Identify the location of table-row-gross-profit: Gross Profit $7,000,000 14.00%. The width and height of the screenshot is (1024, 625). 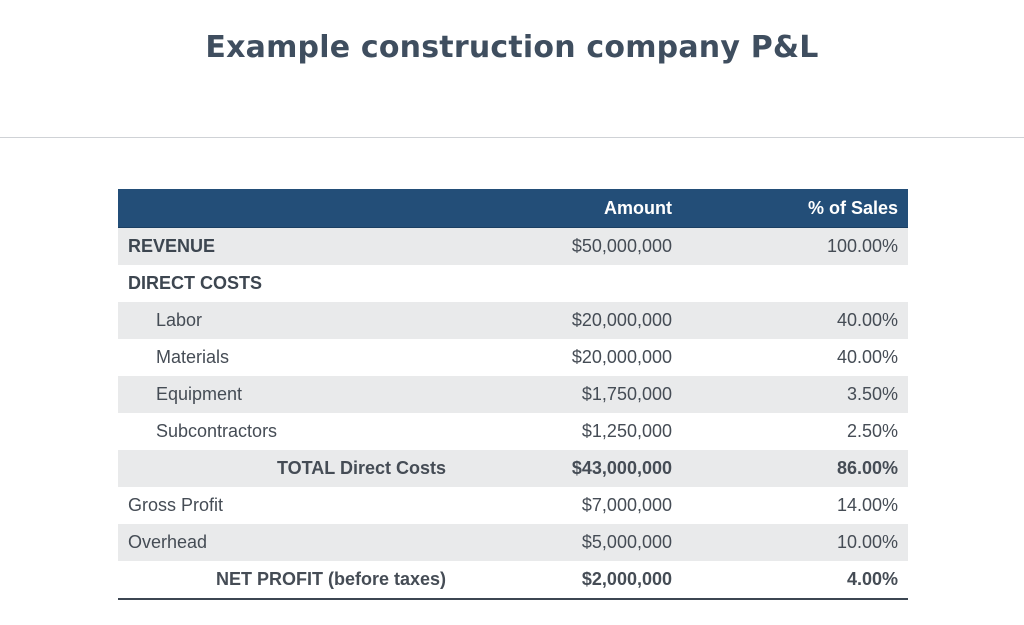
(513, 505).